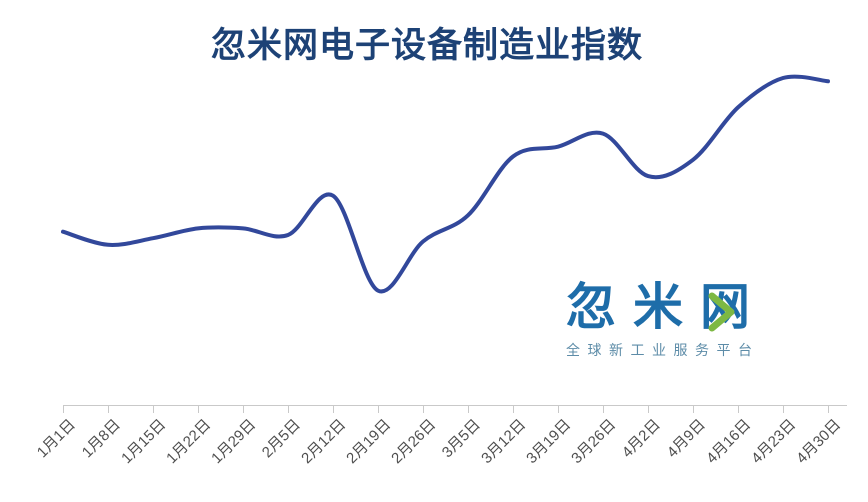 This screenshot has width=868, height=502. I want to click on chart-title: 忽米网电子设备制造业指数, so click(426, 45).